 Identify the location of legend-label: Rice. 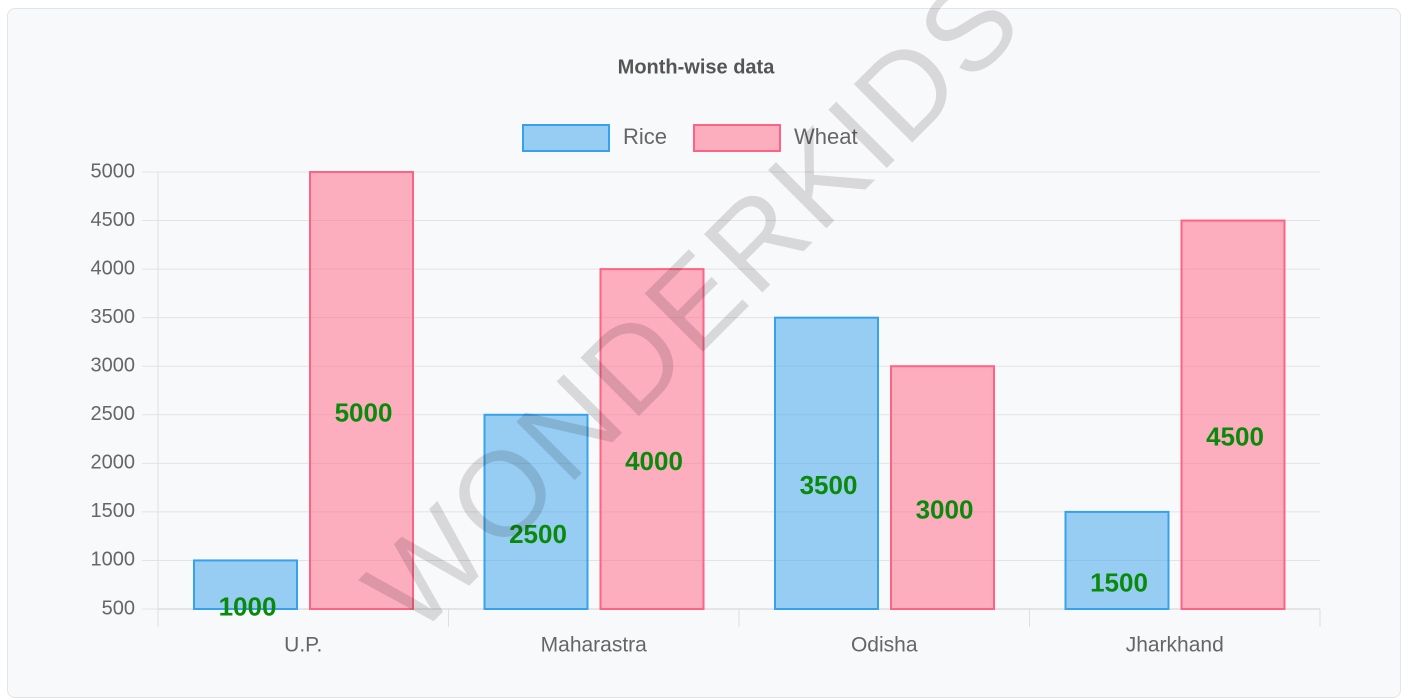
(645, 136).